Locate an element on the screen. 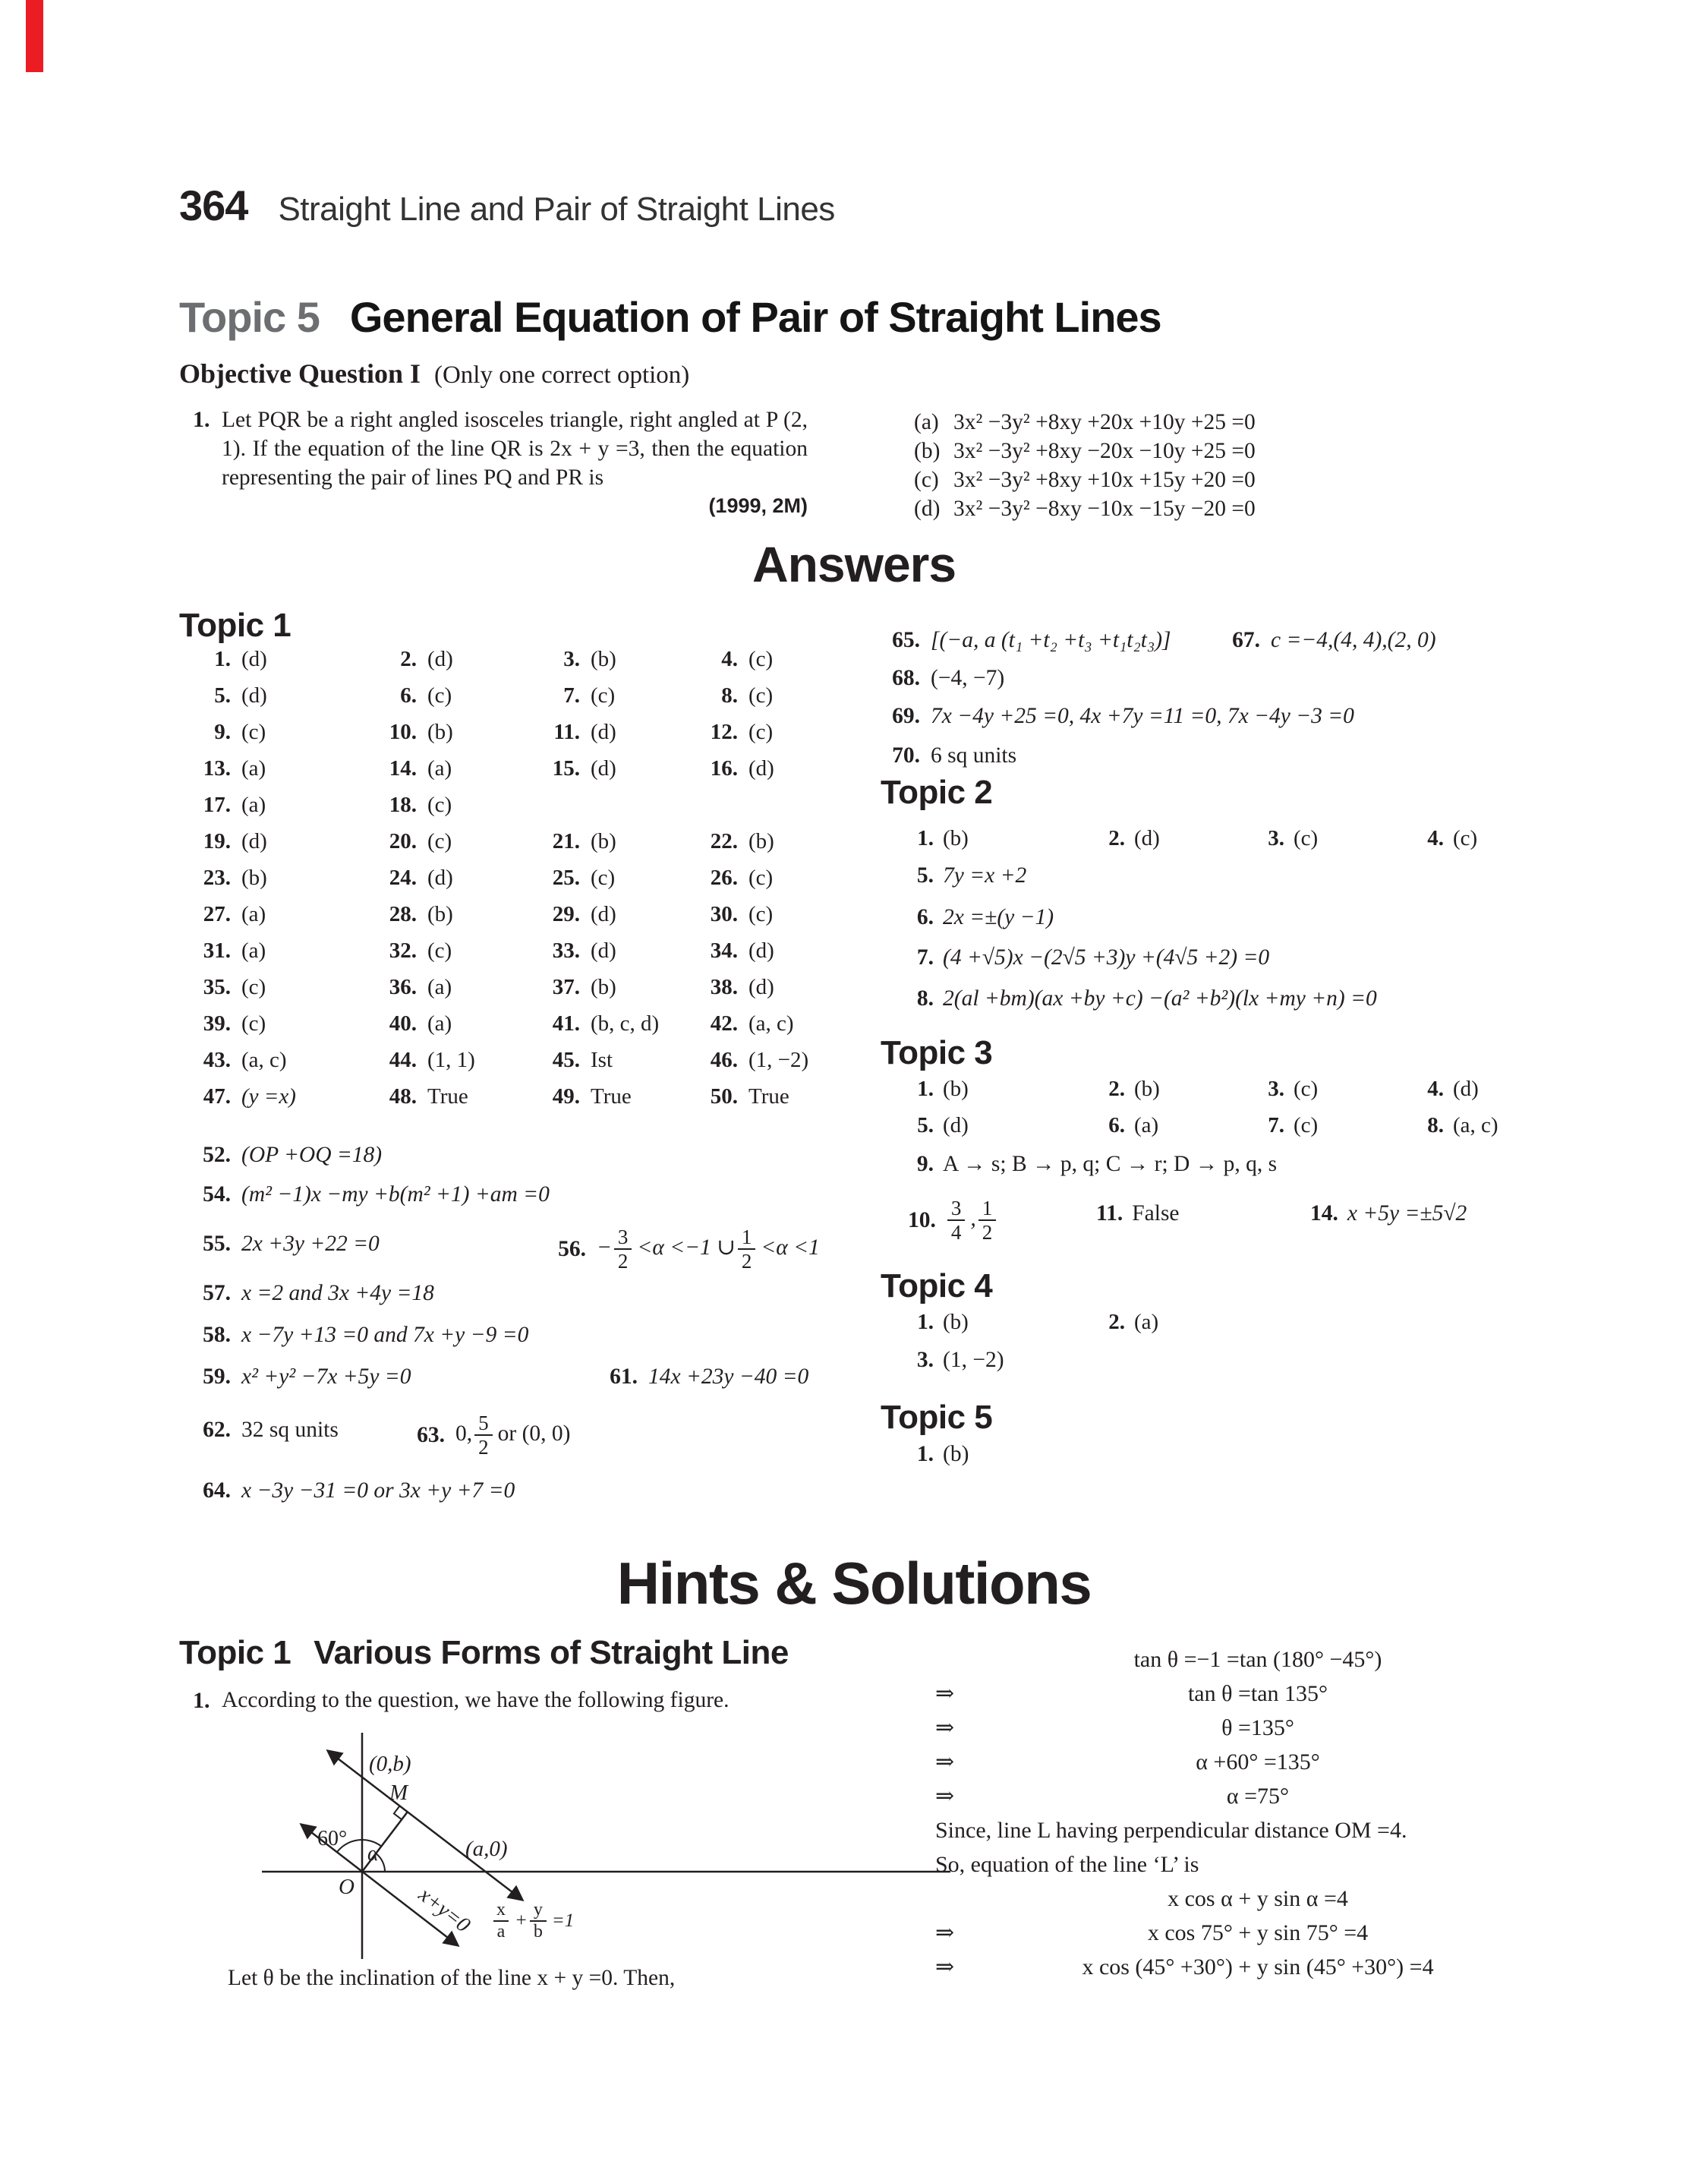 The image size is (1708, 2183). answer-item: 27. (a) is located at coordinates (234, 914).